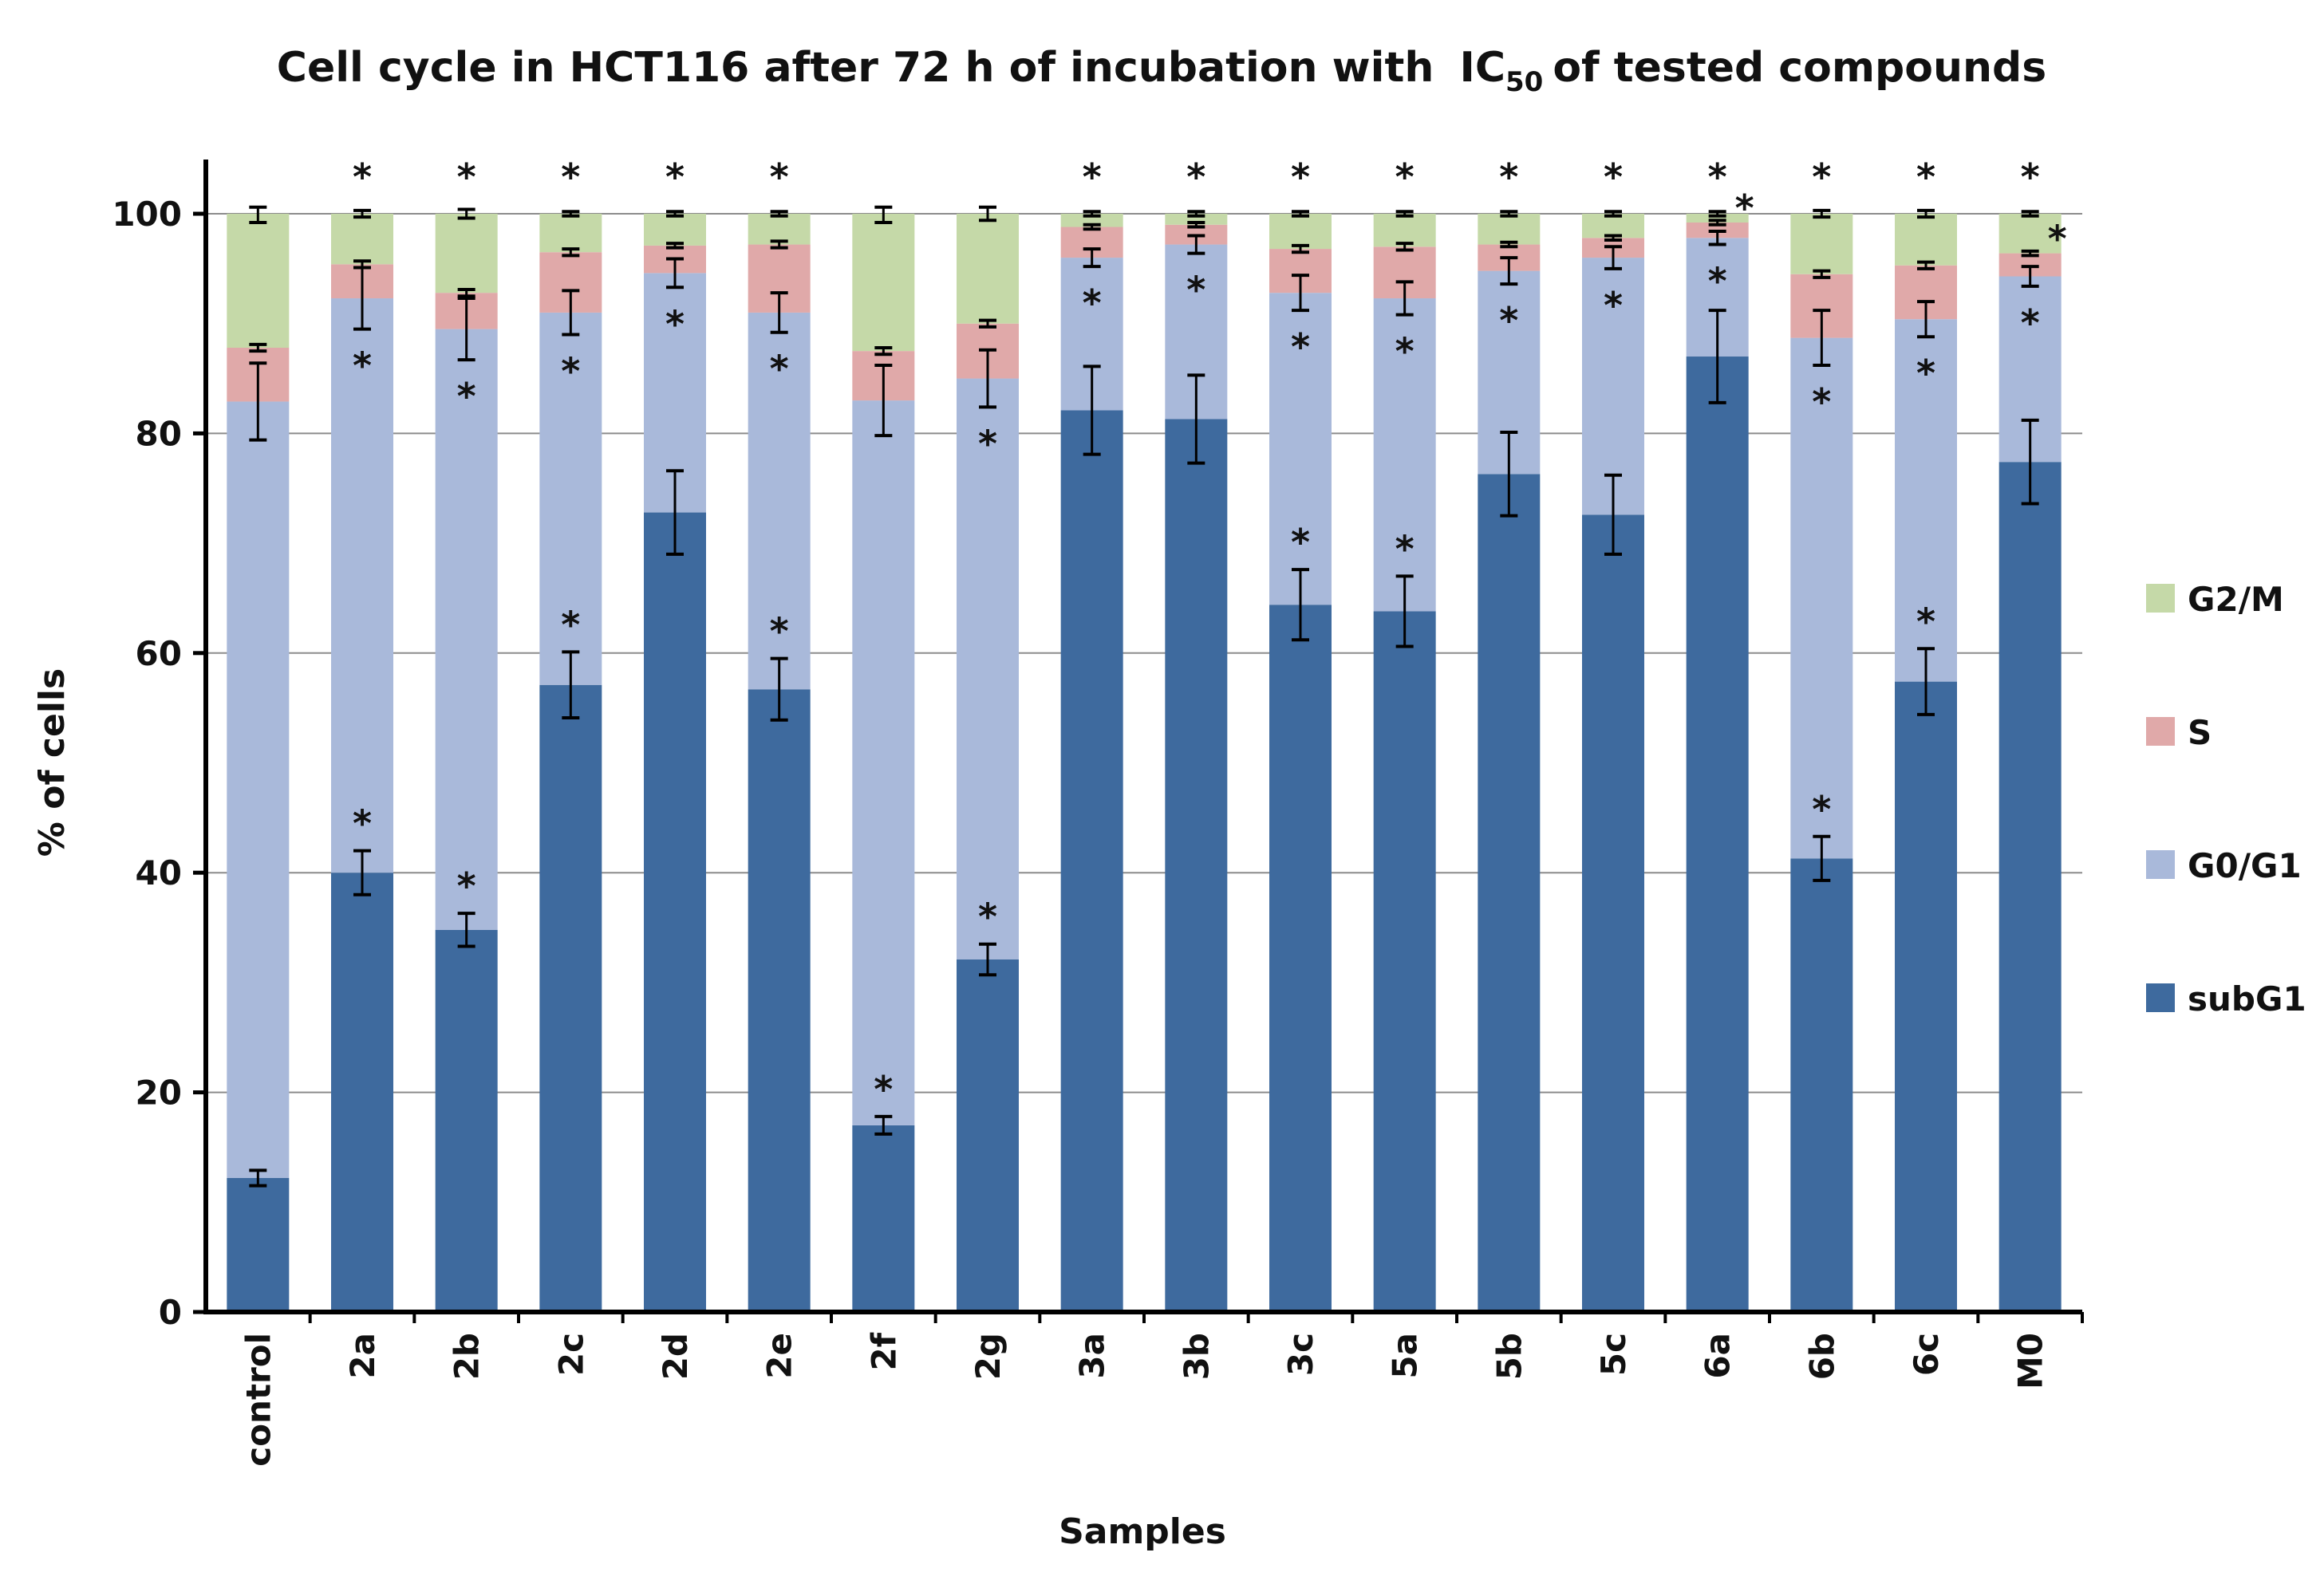 This screenshot has width=2324, height=1576. I want to click on x-tick-label: 2b, so click(467, 1357).